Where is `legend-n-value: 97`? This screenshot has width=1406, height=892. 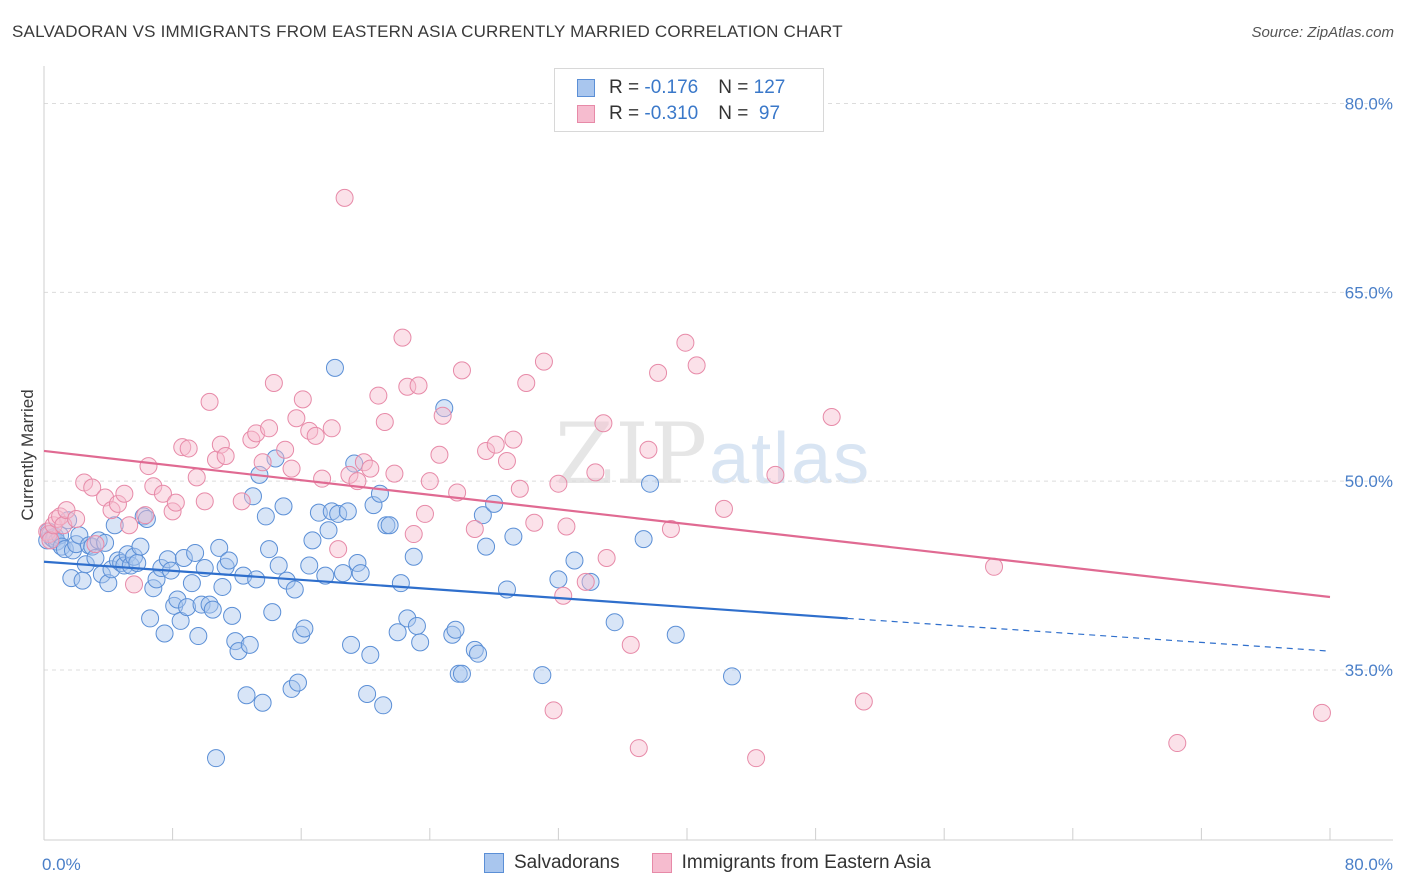 legend-n-value: 97 is located at coordinates (767, 113).